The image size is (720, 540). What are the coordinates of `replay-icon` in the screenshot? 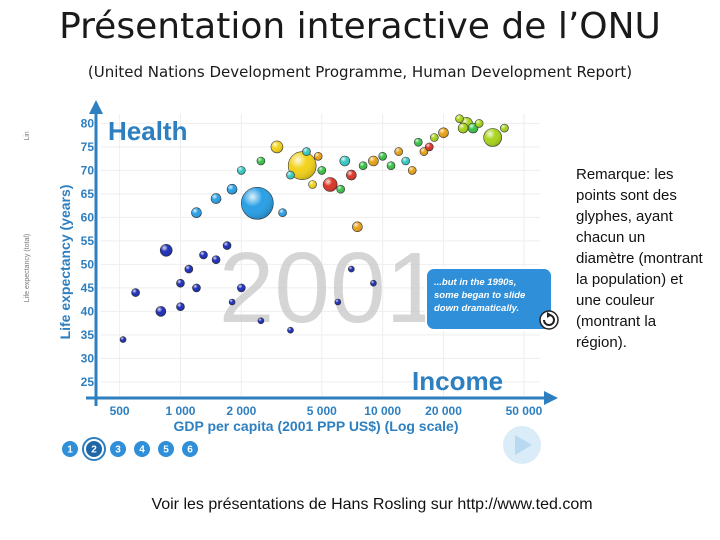 It's located at (549, 320).